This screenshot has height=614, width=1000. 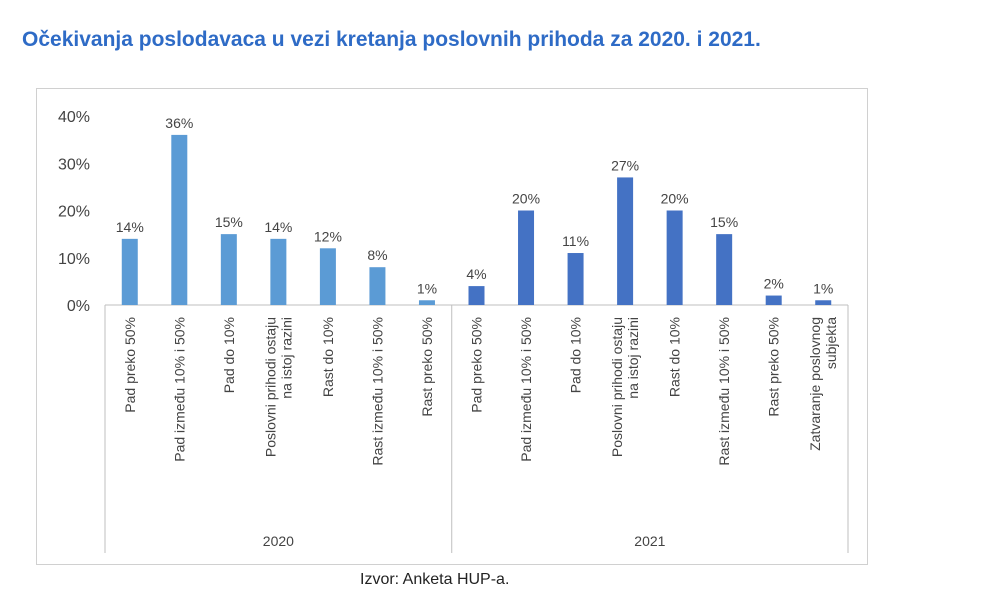 What do you see at coordinates (278, 541) in the screenshot?
I see `group-label: 2020` at bounding box center [278, 541].